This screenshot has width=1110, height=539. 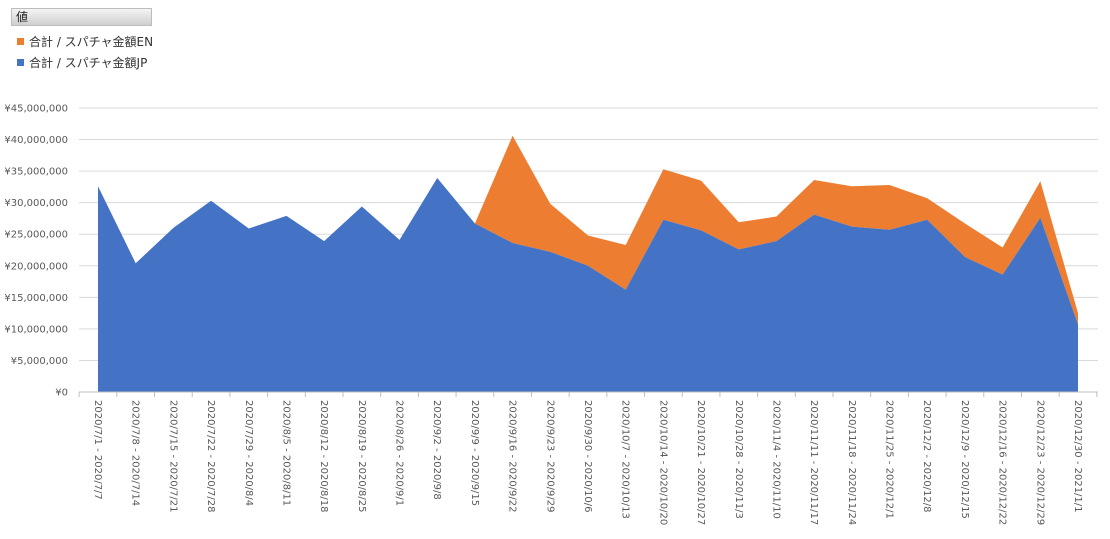 I want to click on x-tick-label: 2020/12/30 - 2021/1/1, so click(x=1077, y=456).